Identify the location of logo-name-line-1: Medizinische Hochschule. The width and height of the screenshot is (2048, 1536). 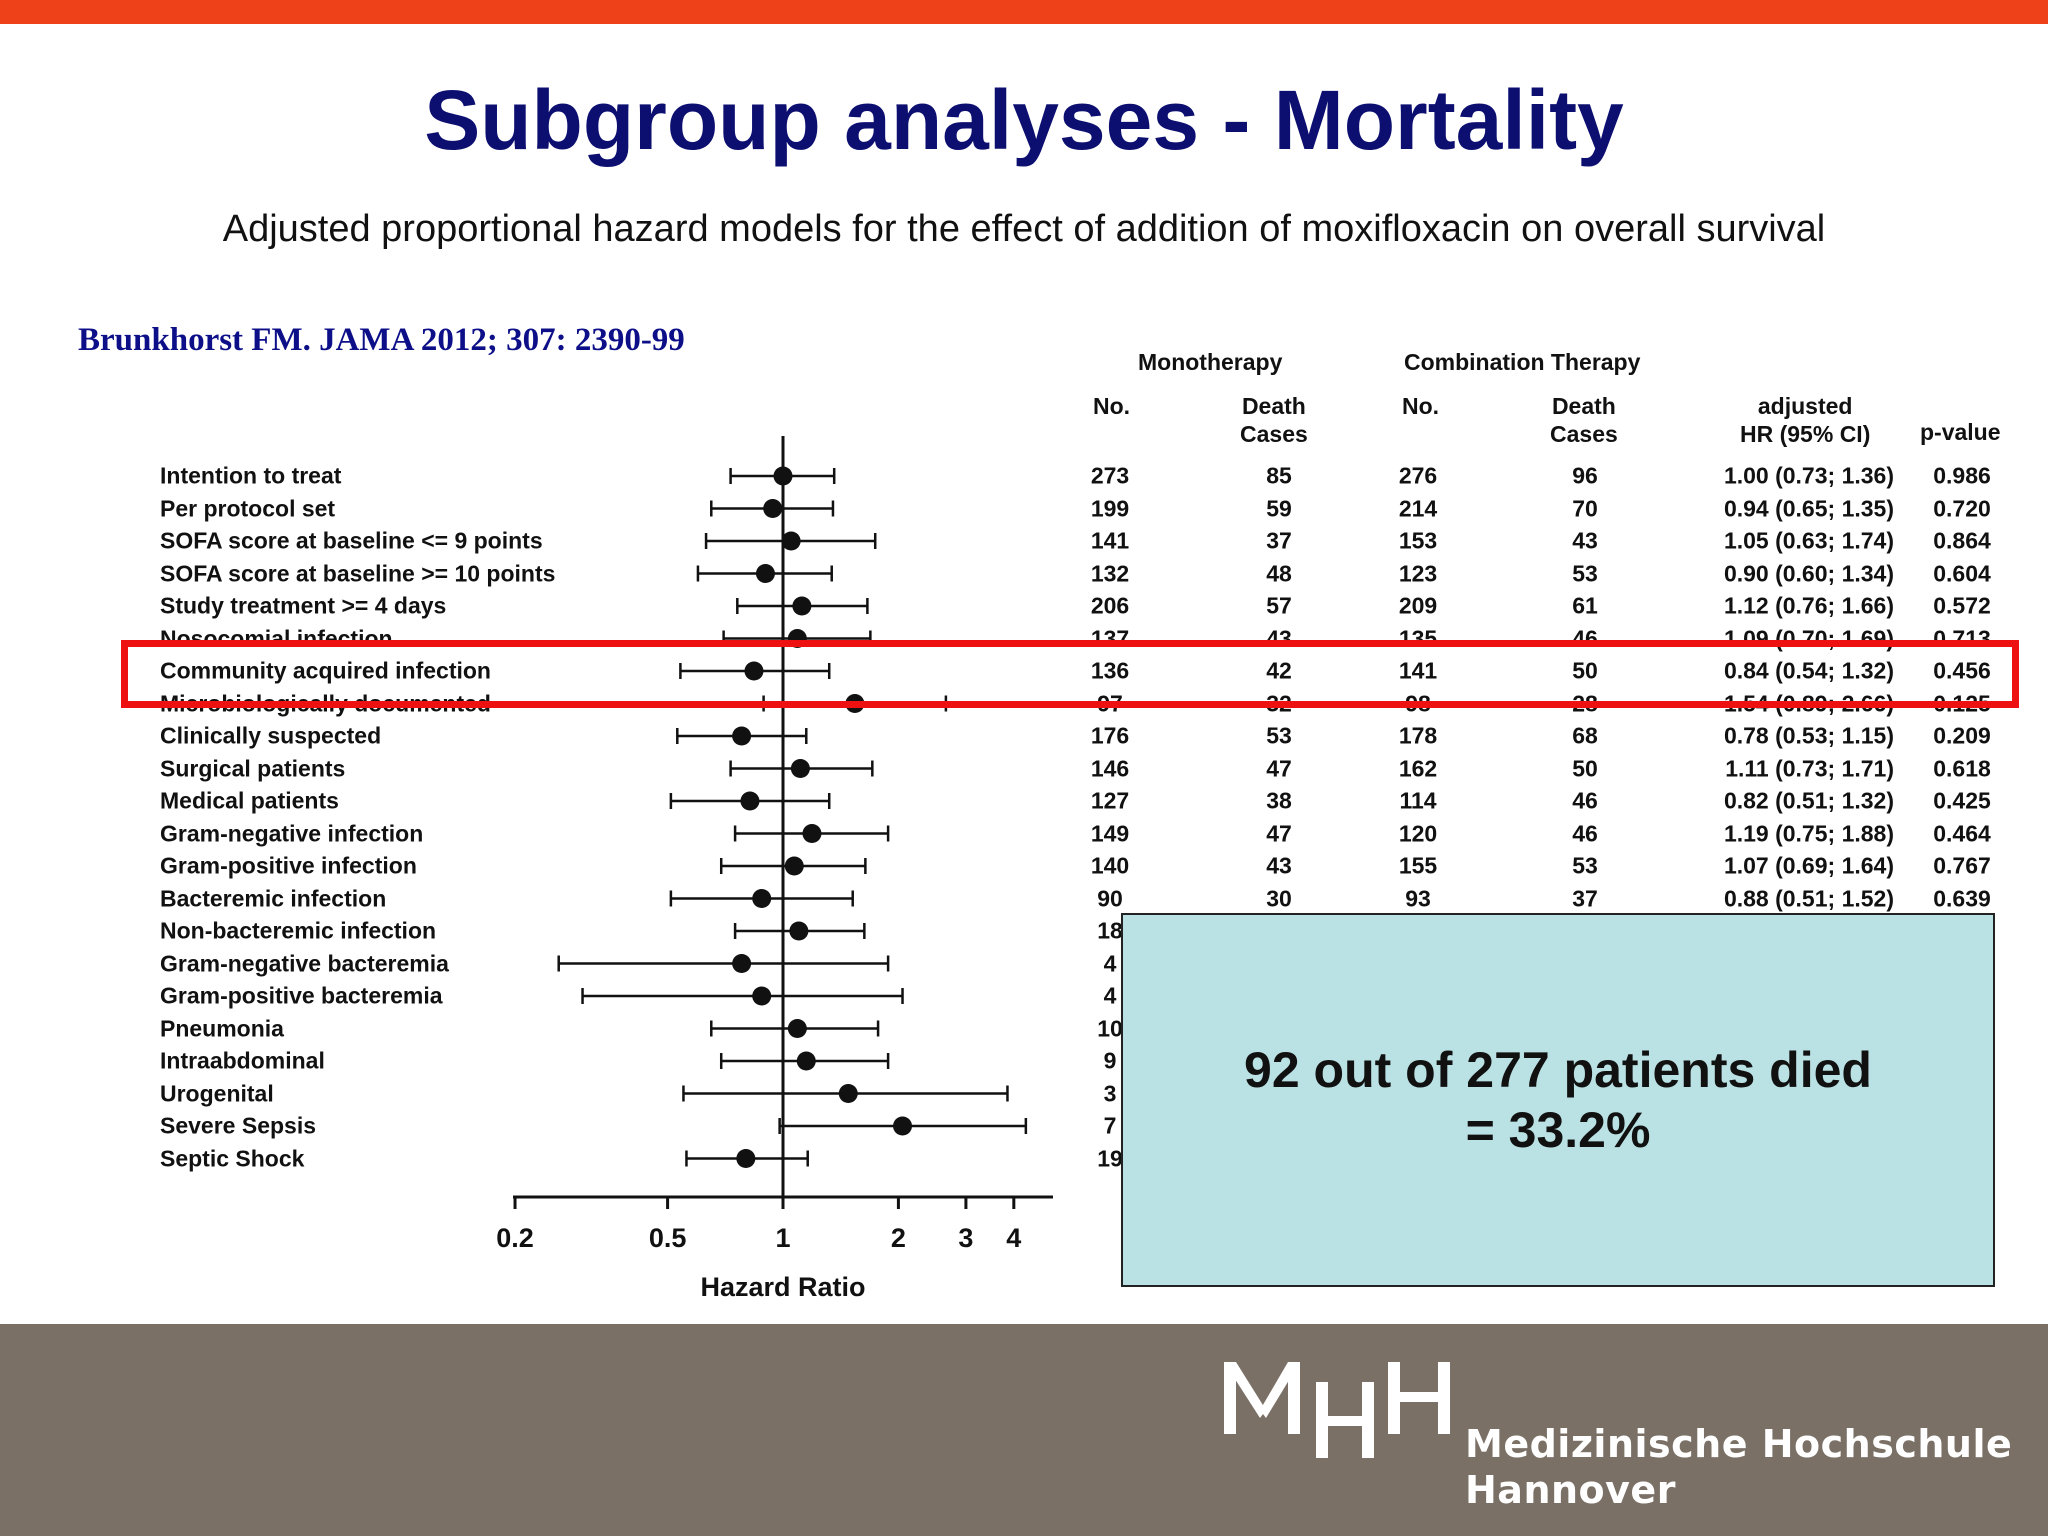
(1739, 1444).